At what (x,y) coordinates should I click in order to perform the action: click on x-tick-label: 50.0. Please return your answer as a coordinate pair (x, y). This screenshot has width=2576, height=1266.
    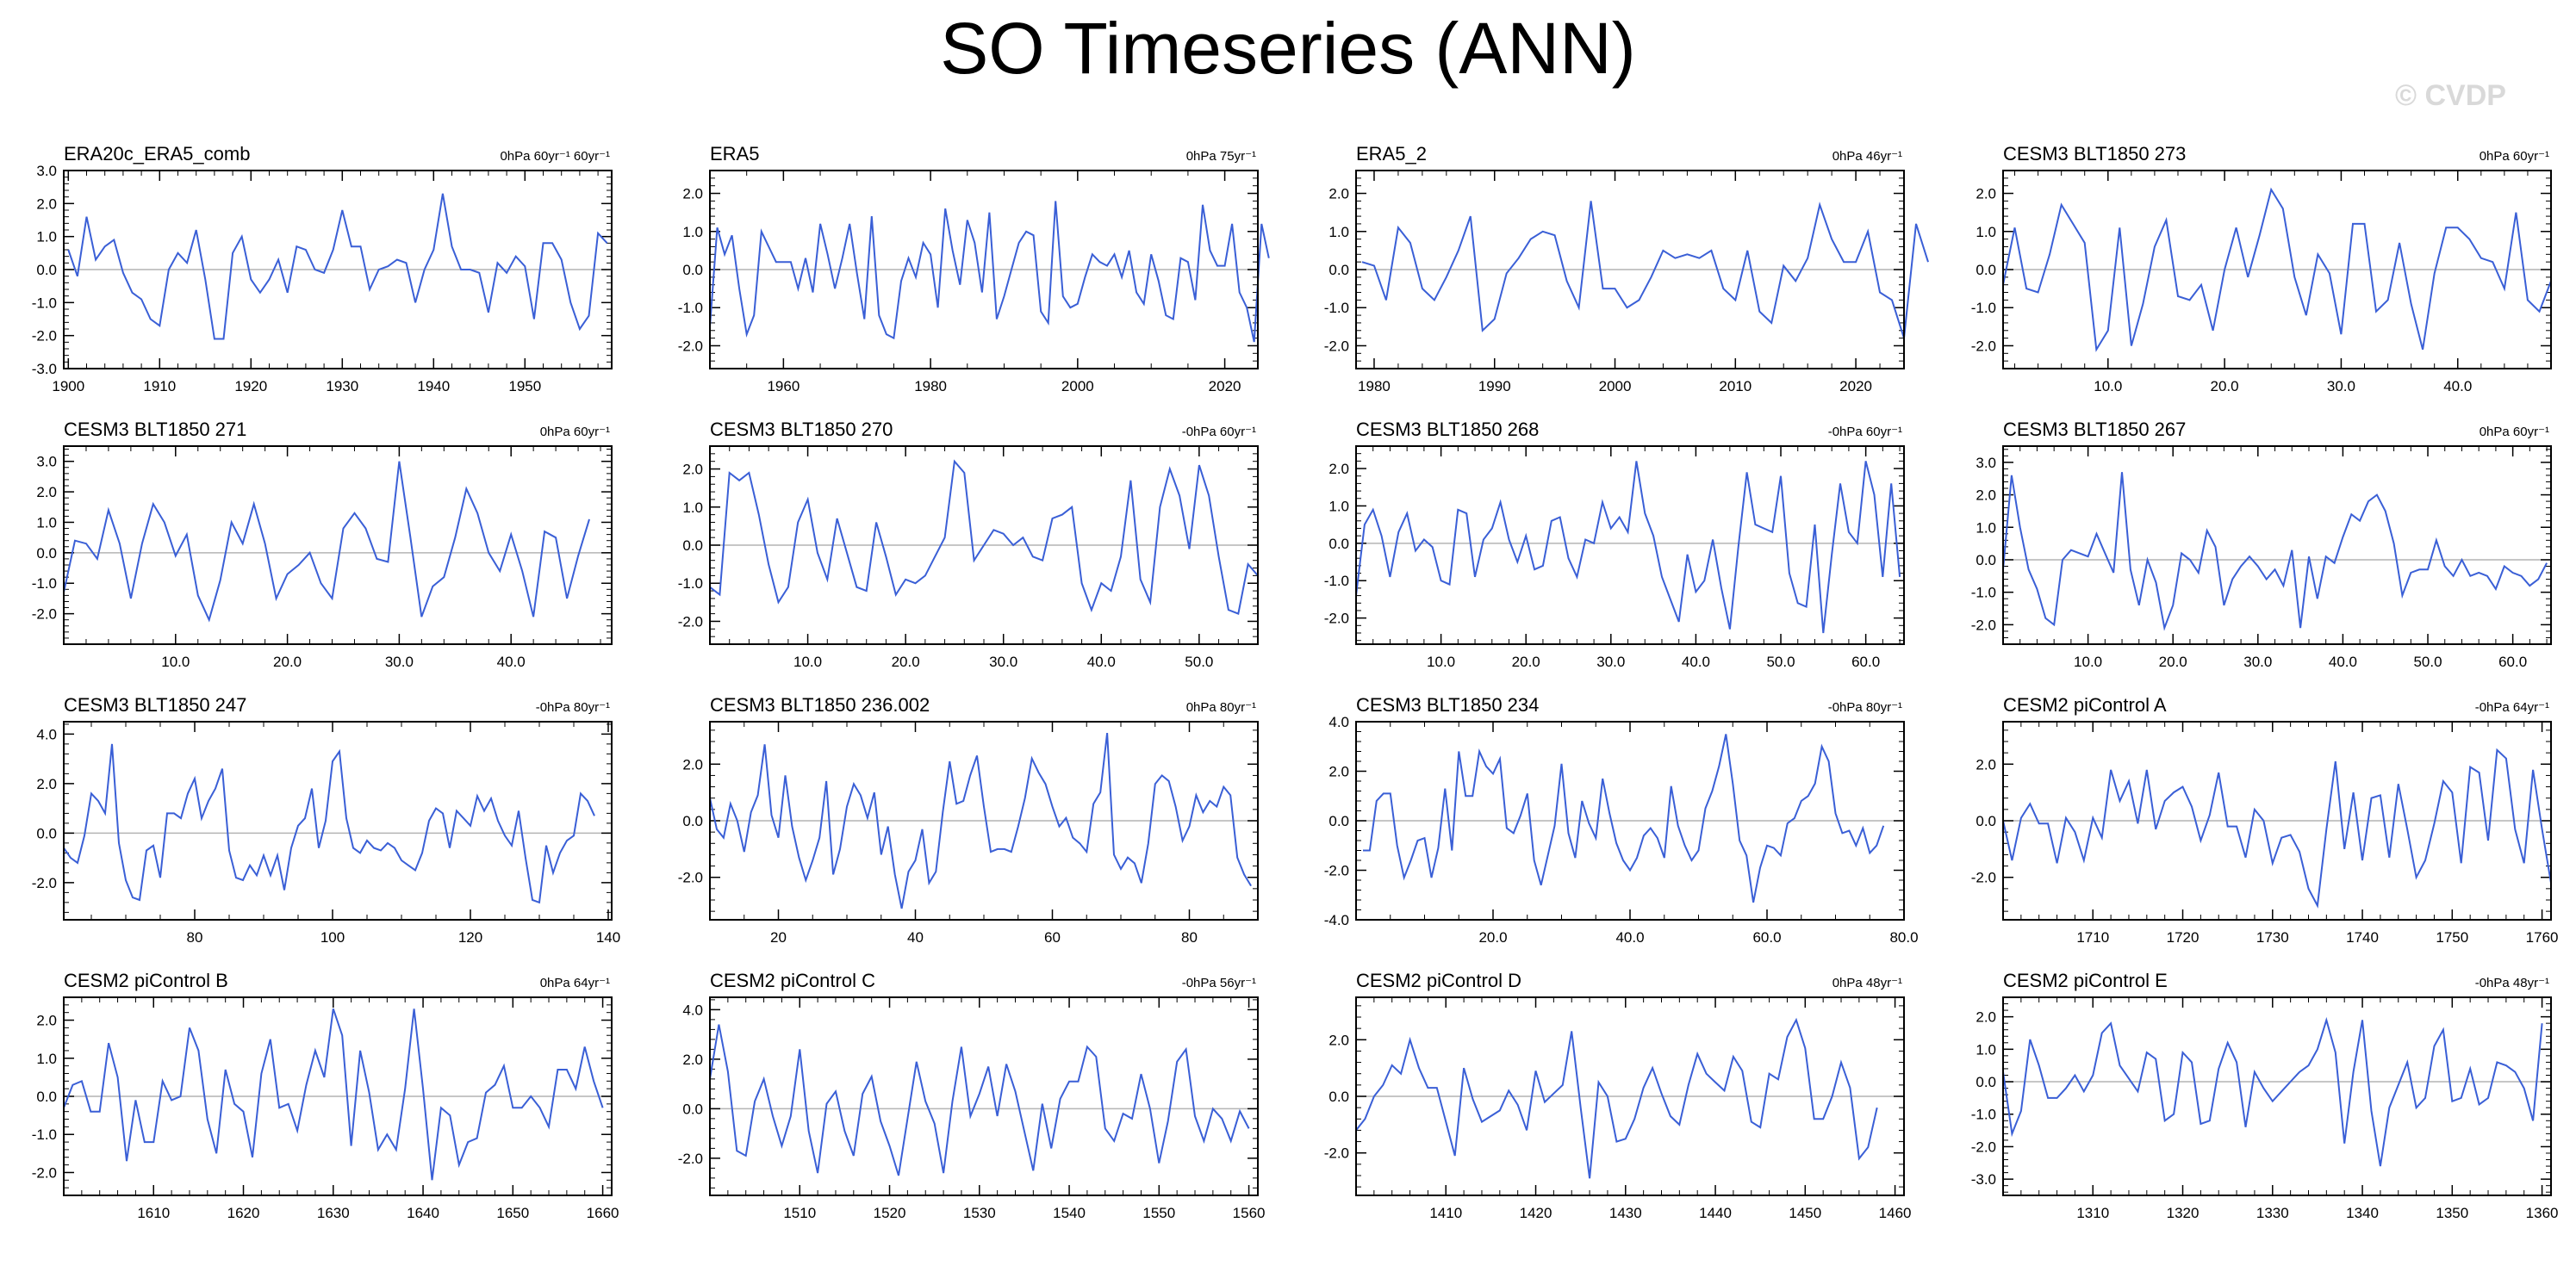
    Looking at the image, I should click on (1781, 662).